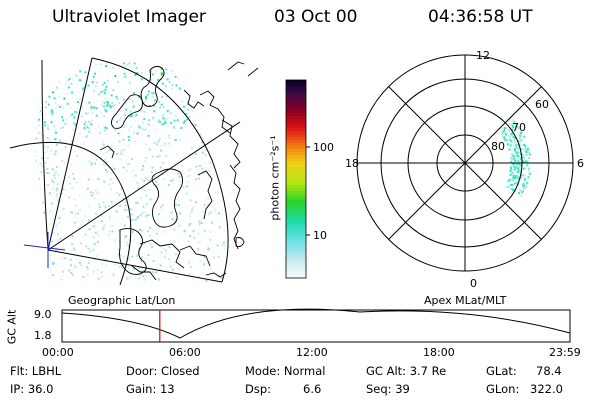  What do you see at coordinates (514, 158) in the screenshot?
I see `polar-emission-dots` at bounding box center [514, 158].